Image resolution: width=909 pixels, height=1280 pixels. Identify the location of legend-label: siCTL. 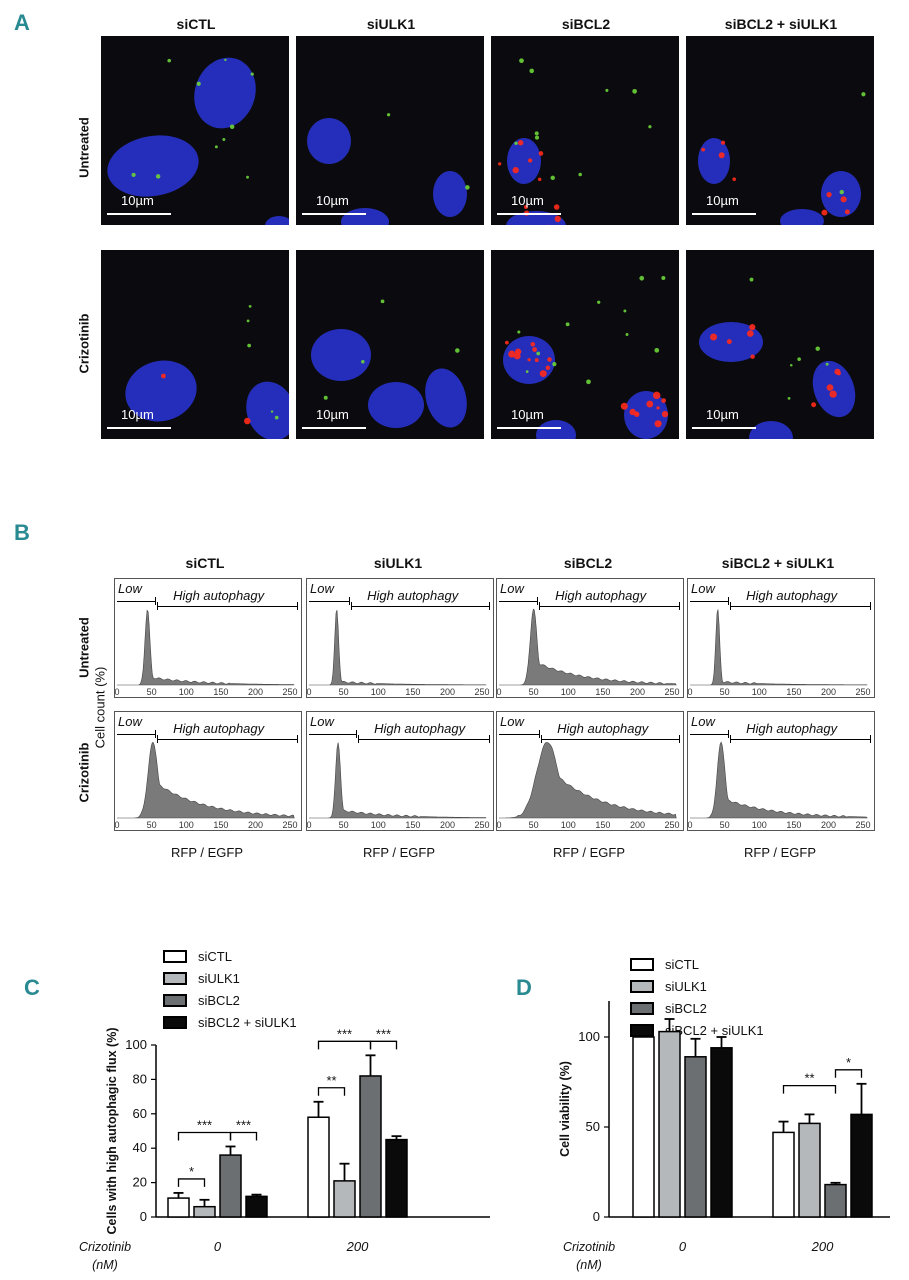
(215, 956).